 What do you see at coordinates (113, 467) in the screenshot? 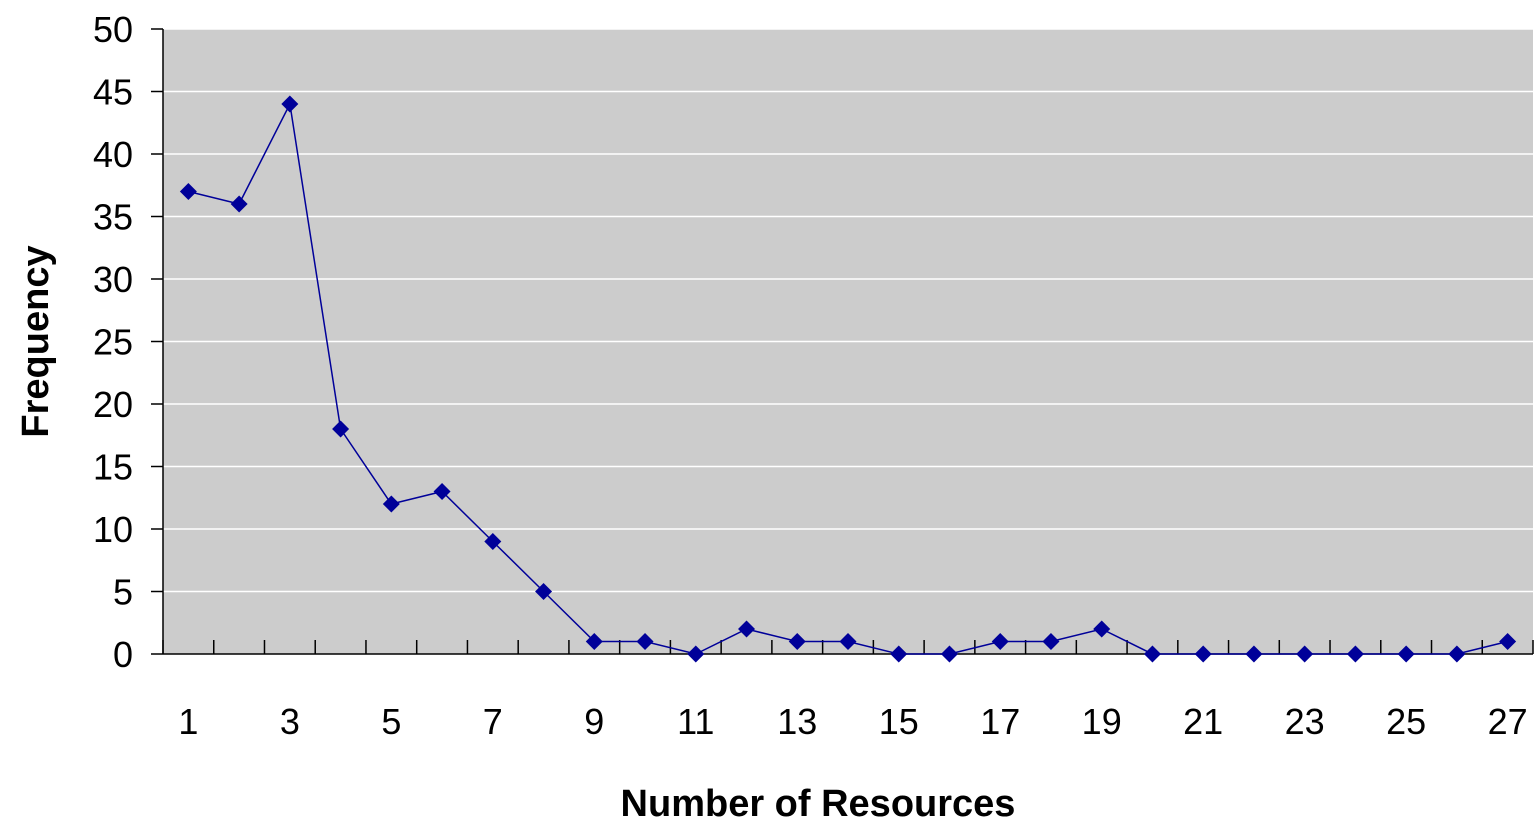
I see `y-tick-label: 15` at bounding box center [113, 467].